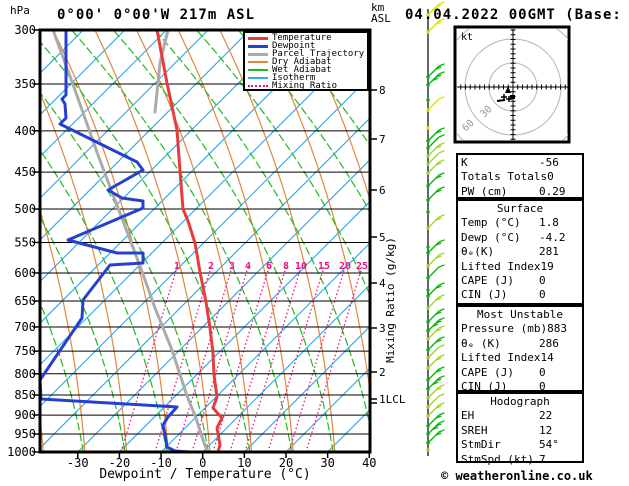  What do you see at coordinates (484, 295) in the screenshot?
I see `panel-row-label: CIN (J)` at bounding box center [484, 295].